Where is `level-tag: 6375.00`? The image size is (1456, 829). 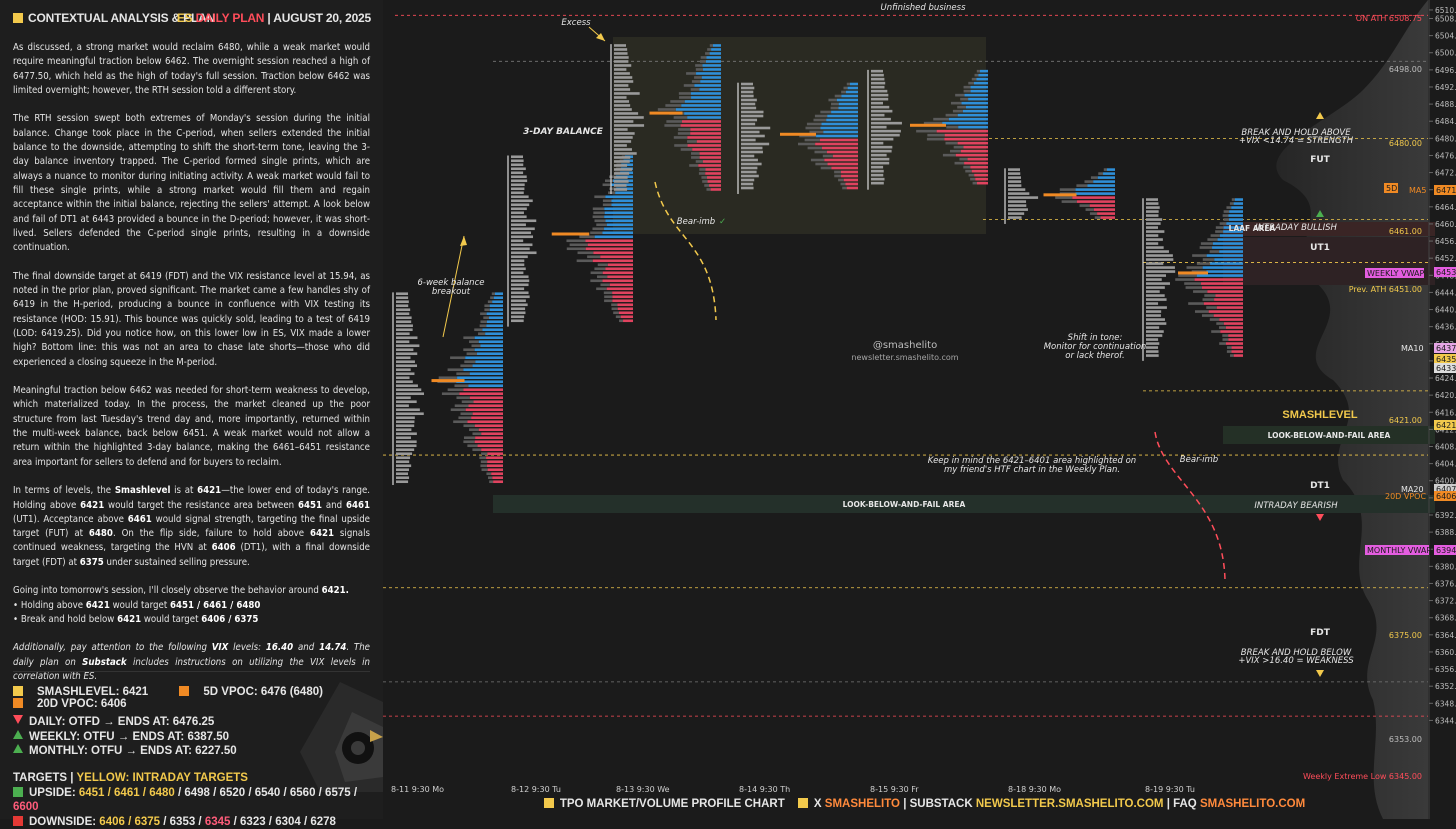
level-tag: 6375.00 is located at coordinates (1405, 635).